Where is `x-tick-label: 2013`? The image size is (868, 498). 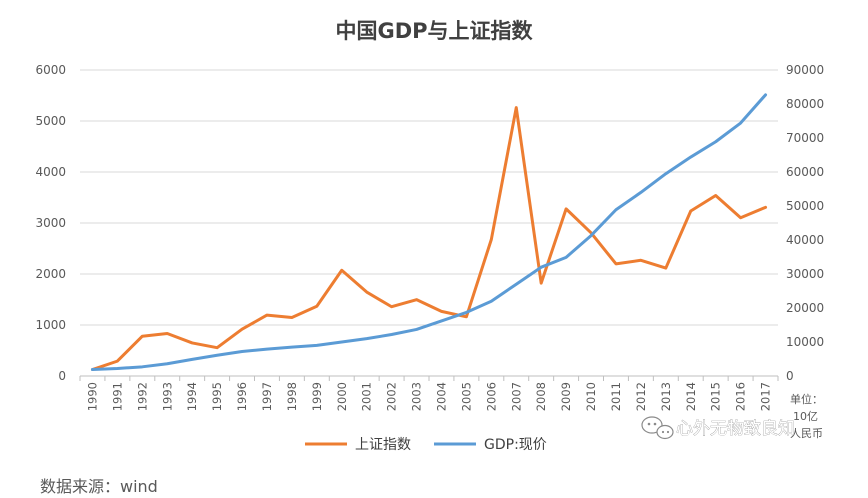
x-tick-label: 2013 is located at coordinates (666, 396).